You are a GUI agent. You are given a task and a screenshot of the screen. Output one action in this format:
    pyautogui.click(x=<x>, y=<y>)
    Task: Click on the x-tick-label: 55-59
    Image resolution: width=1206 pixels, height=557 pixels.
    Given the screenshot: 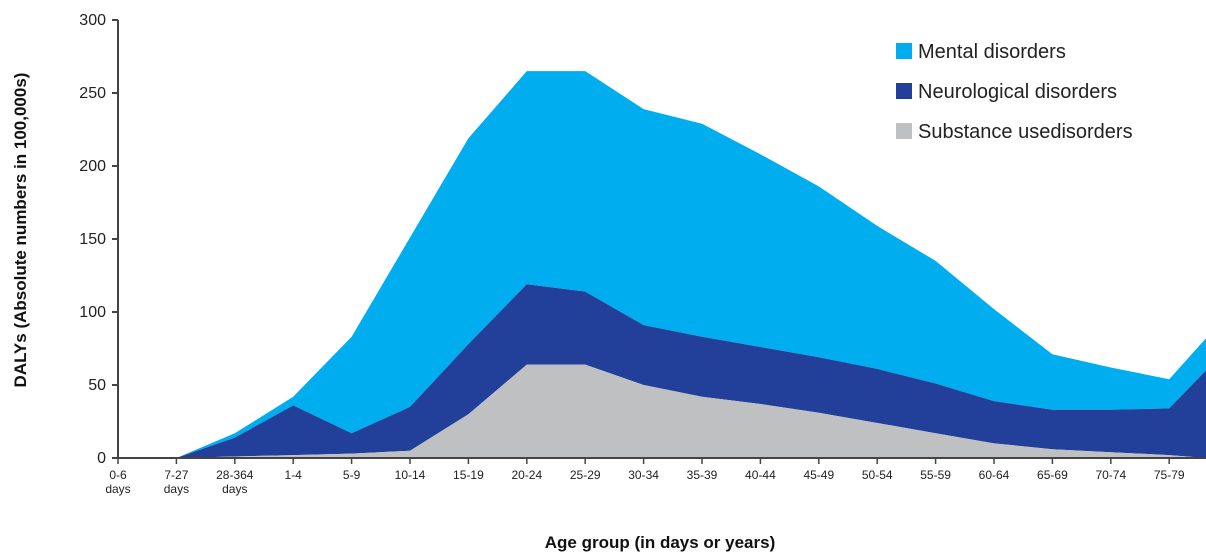 What is the action you would take?
    pyautogui.click(x=935, y=475)
    